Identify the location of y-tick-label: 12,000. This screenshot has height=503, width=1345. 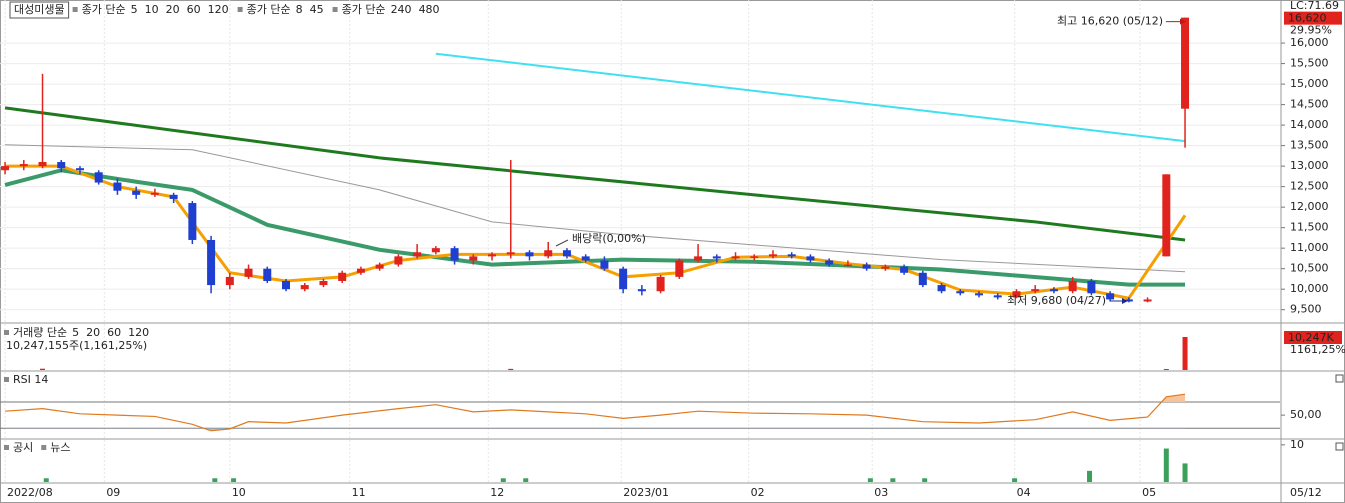
(1309, 206).